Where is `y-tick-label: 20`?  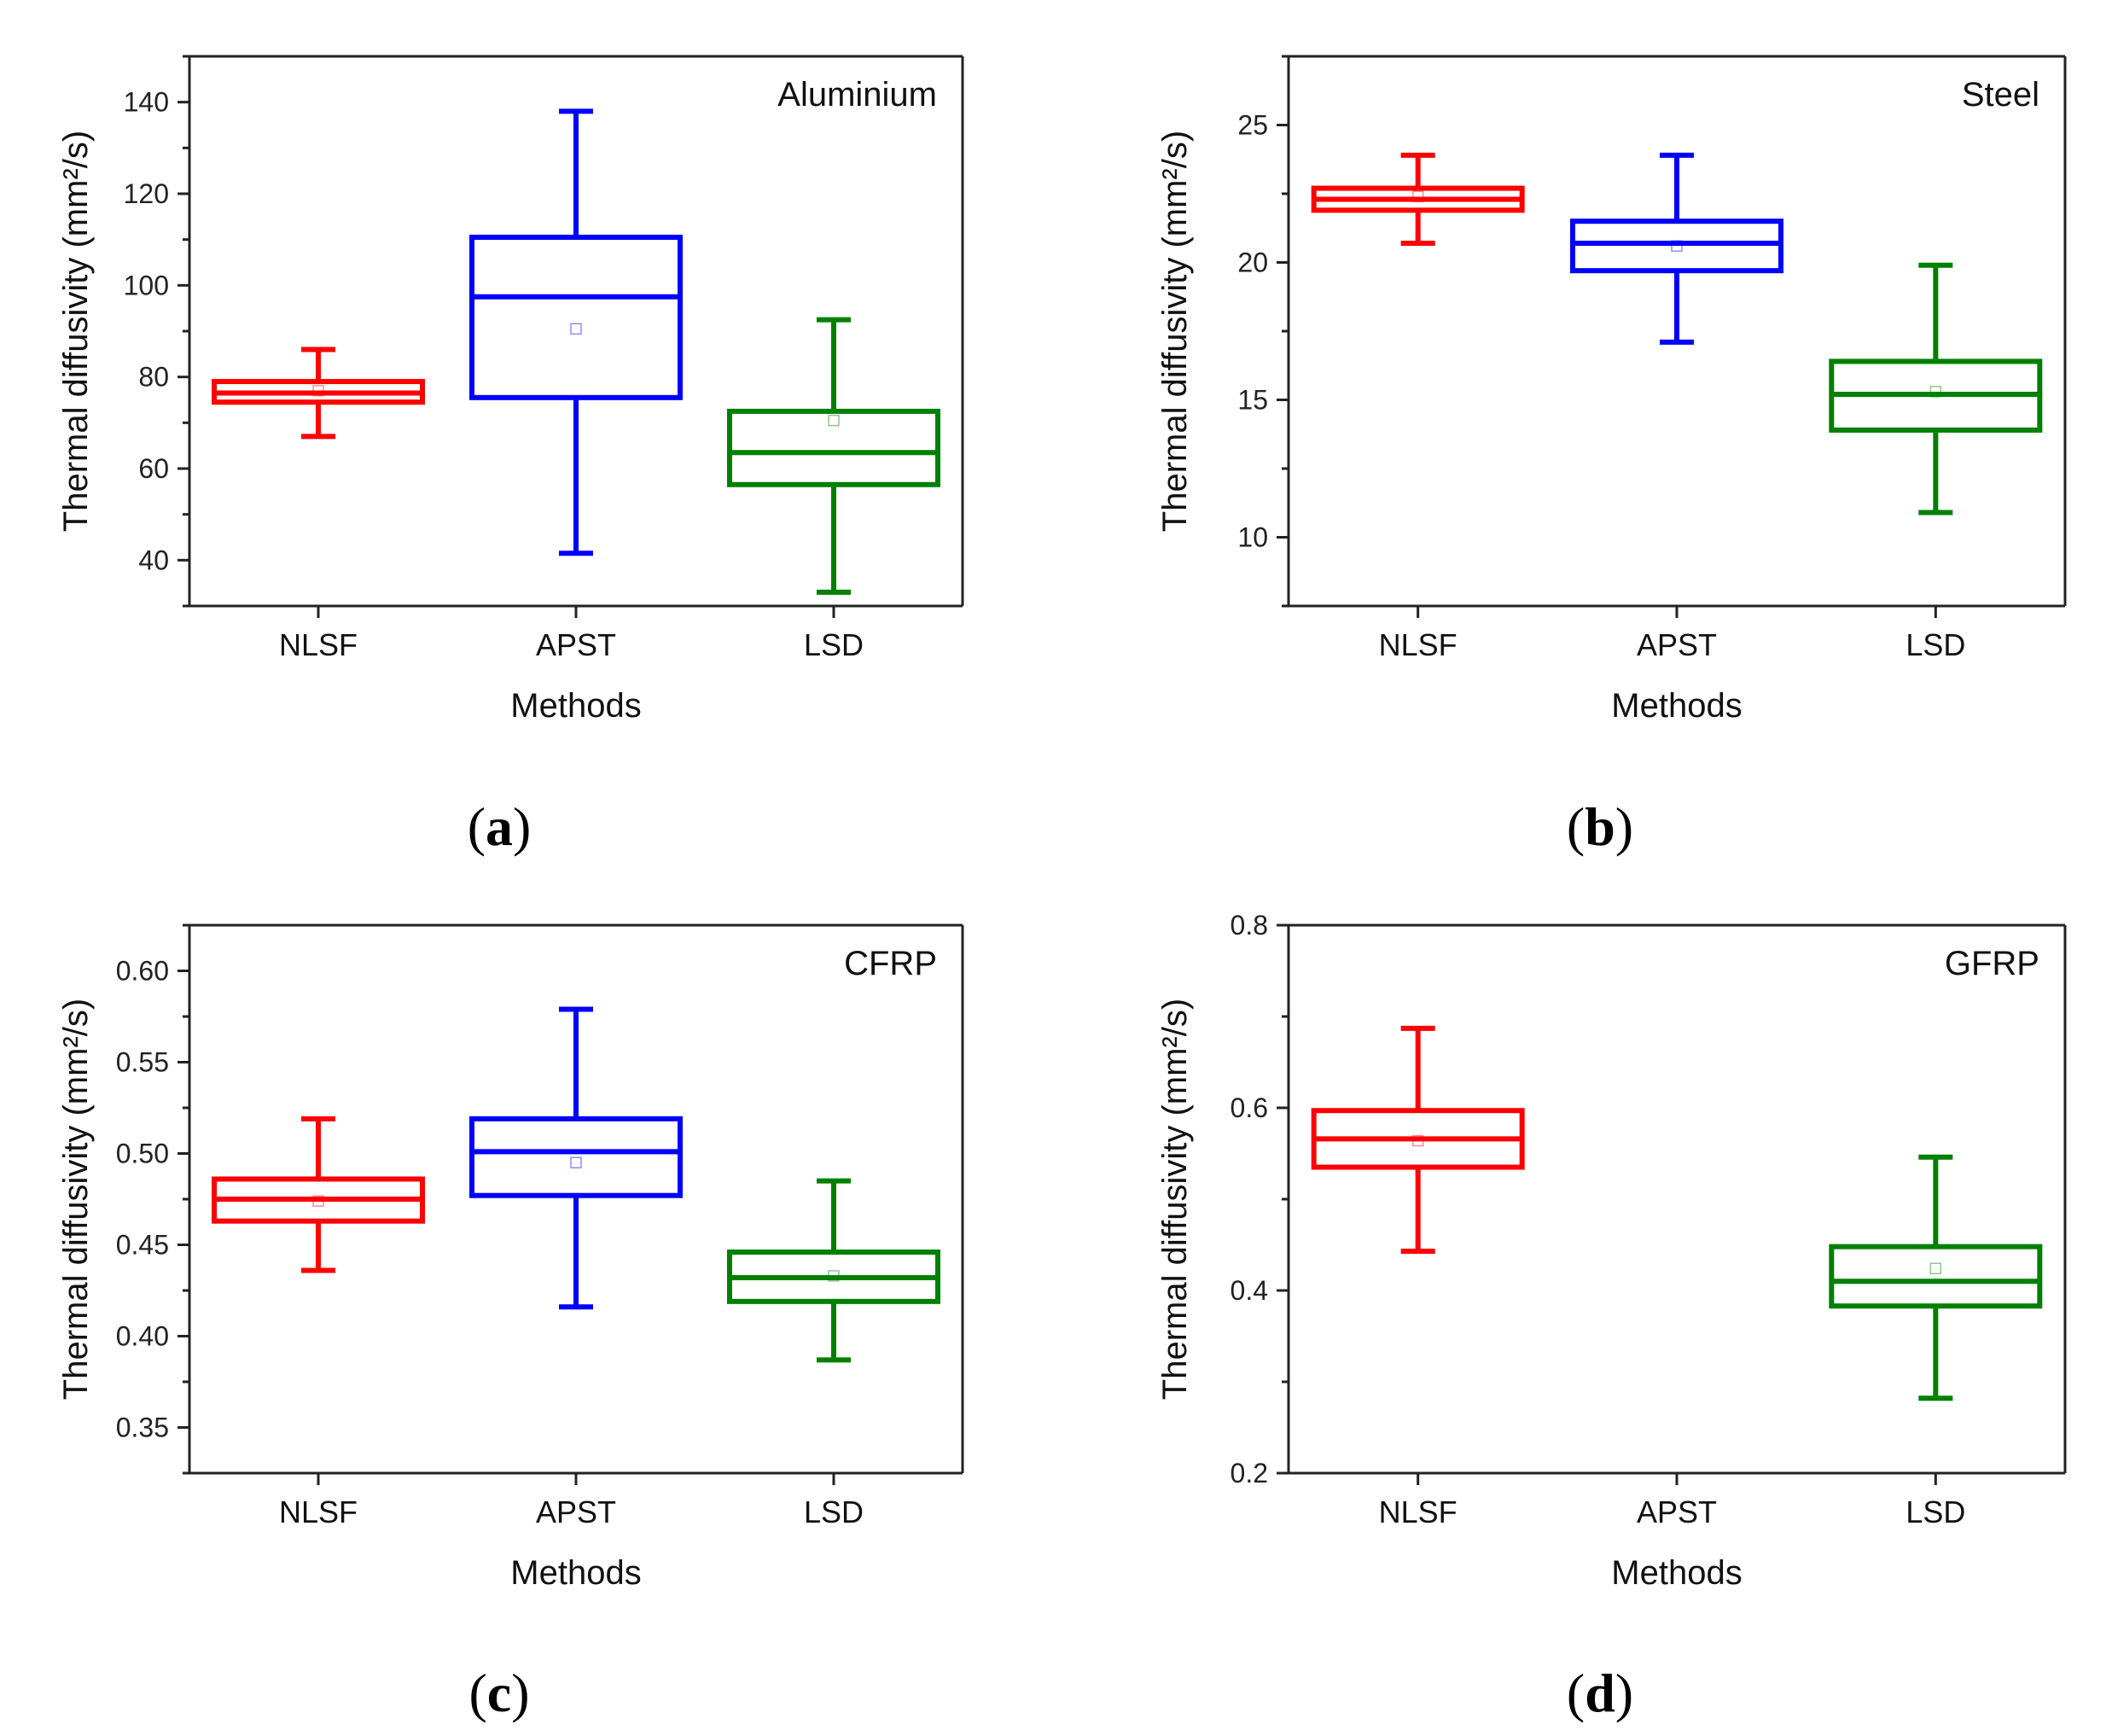 y-tick-label: 20 is located at coordinates (1252, 263).